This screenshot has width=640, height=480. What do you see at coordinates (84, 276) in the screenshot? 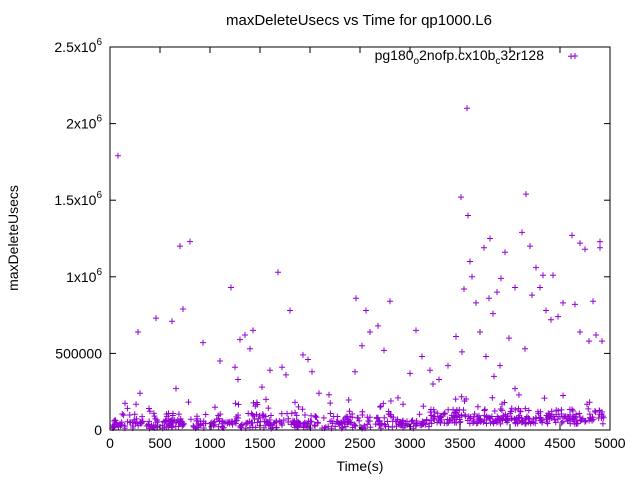
I see `y-tick-label: 1x10⁶` at bounding box center [84, 276].